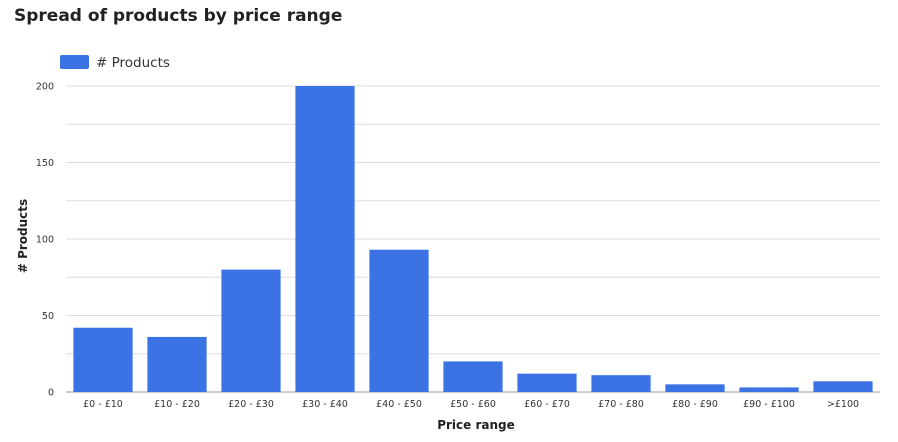 The height and width of the screenshot is (442, 898). What do you see at coordinates (103, 404) in the screenshot?
I see `x-tick-label: £0 - £10` at bounding box center [103, 404].